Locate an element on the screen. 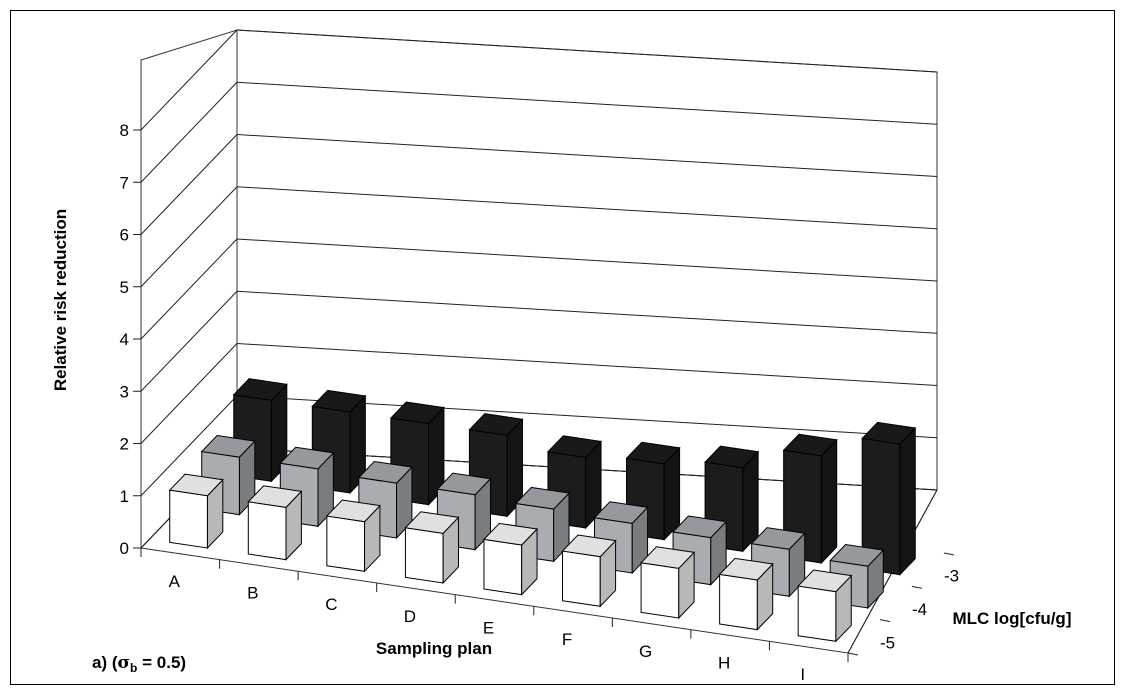  bar--5-I is located at coordinates (824, 605).